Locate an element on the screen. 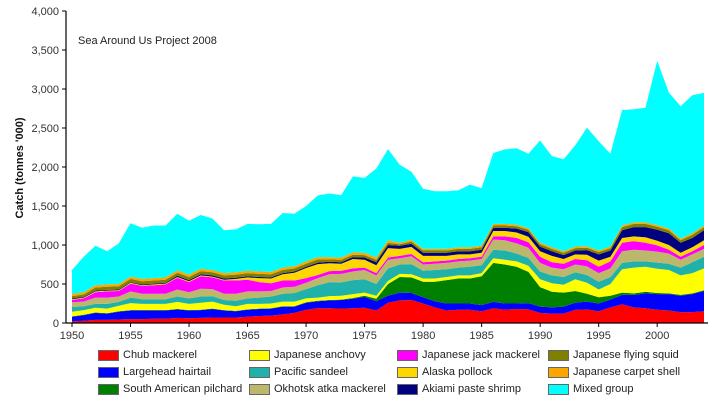  legend-item-akiami-paste-shrimp: Akiami paste shrimp is located at coordinates (459, 389).